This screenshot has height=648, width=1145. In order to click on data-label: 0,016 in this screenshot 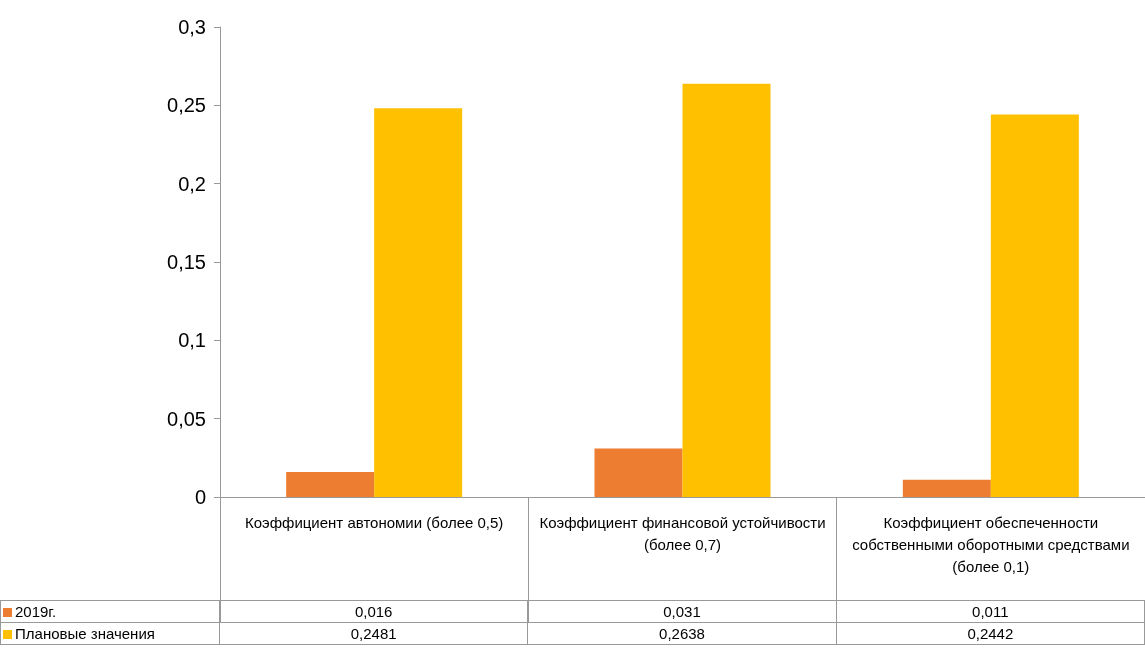, I will do `click(373, 611)`.